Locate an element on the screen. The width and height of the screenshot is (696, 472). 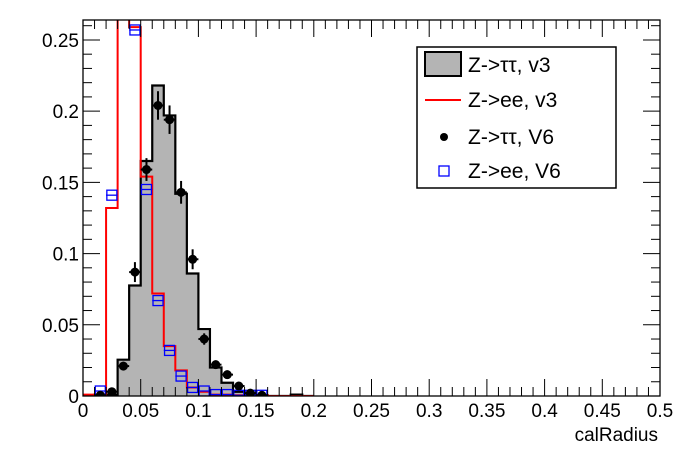
x-tick-label: 0.1 is located at coordinates (198, 411).